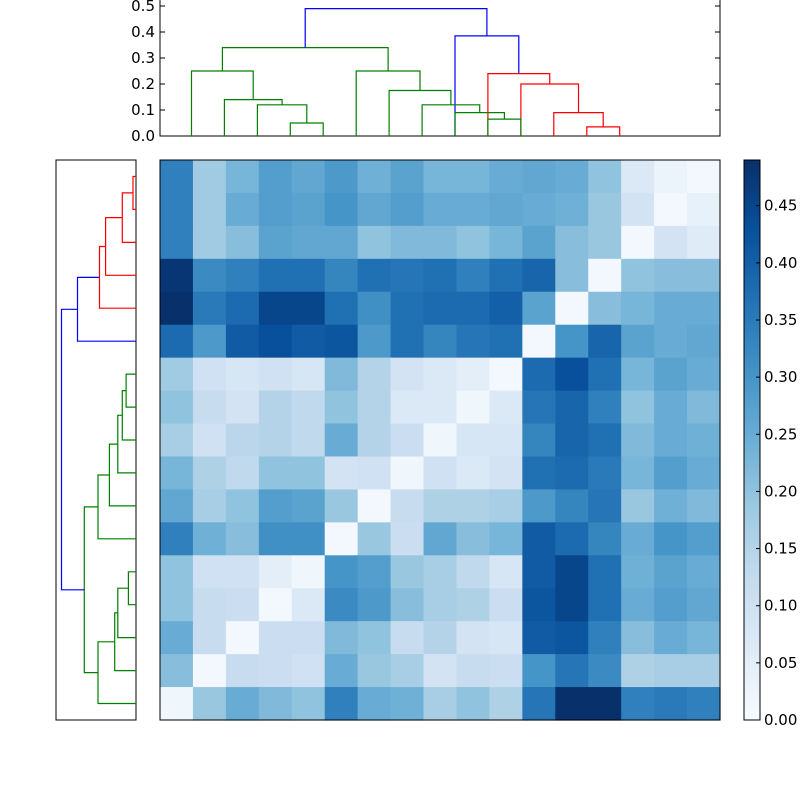 The image size is (800, 800). Describe the element at coordinates (780, 434) in the screenshot. I see `colorbar-tick-label: 0.25` at that location.